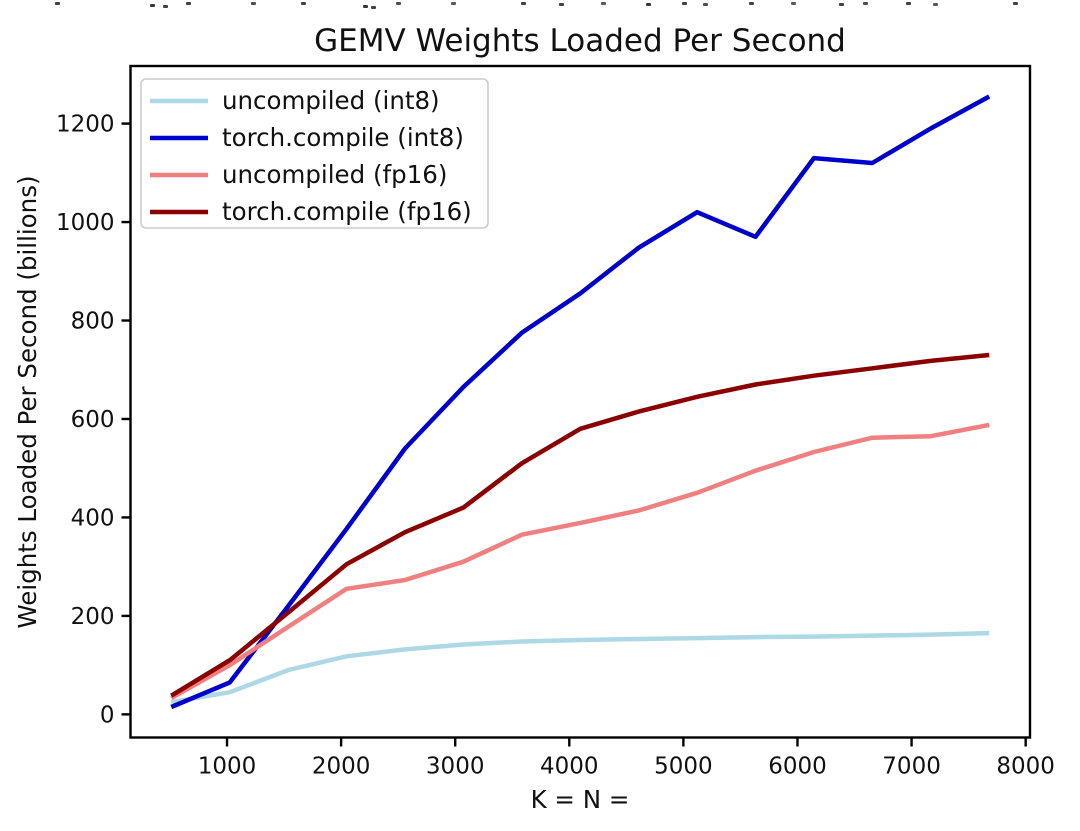 Image resolution: width=1080 pixels, height=831 pixels. I want to click on y-tick-label: 0, so click(107, 715).